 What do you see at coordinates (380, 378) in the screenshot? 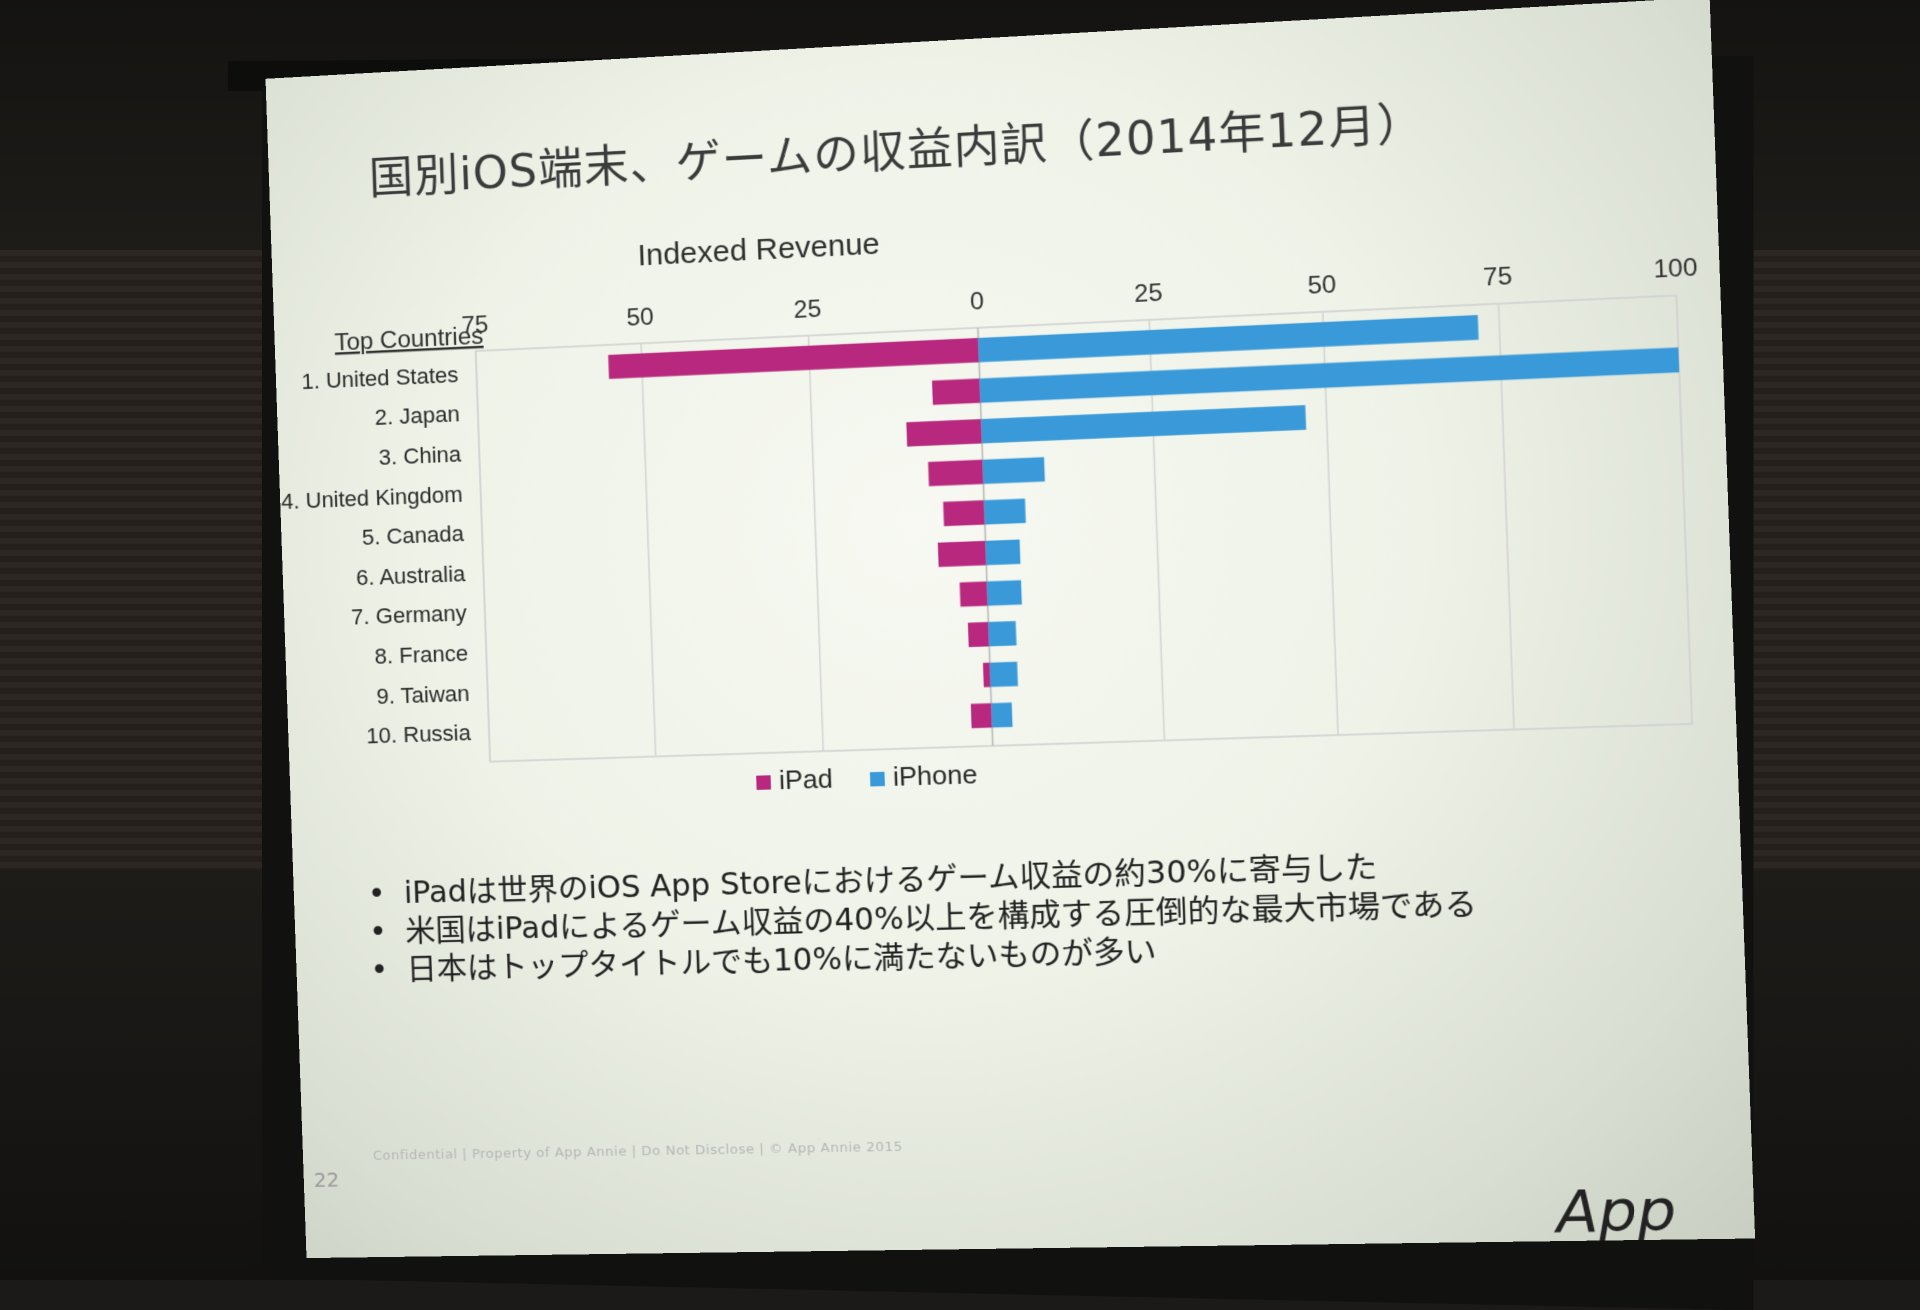
I see `category-label: 1. United States` at bounding box center [380, 378].